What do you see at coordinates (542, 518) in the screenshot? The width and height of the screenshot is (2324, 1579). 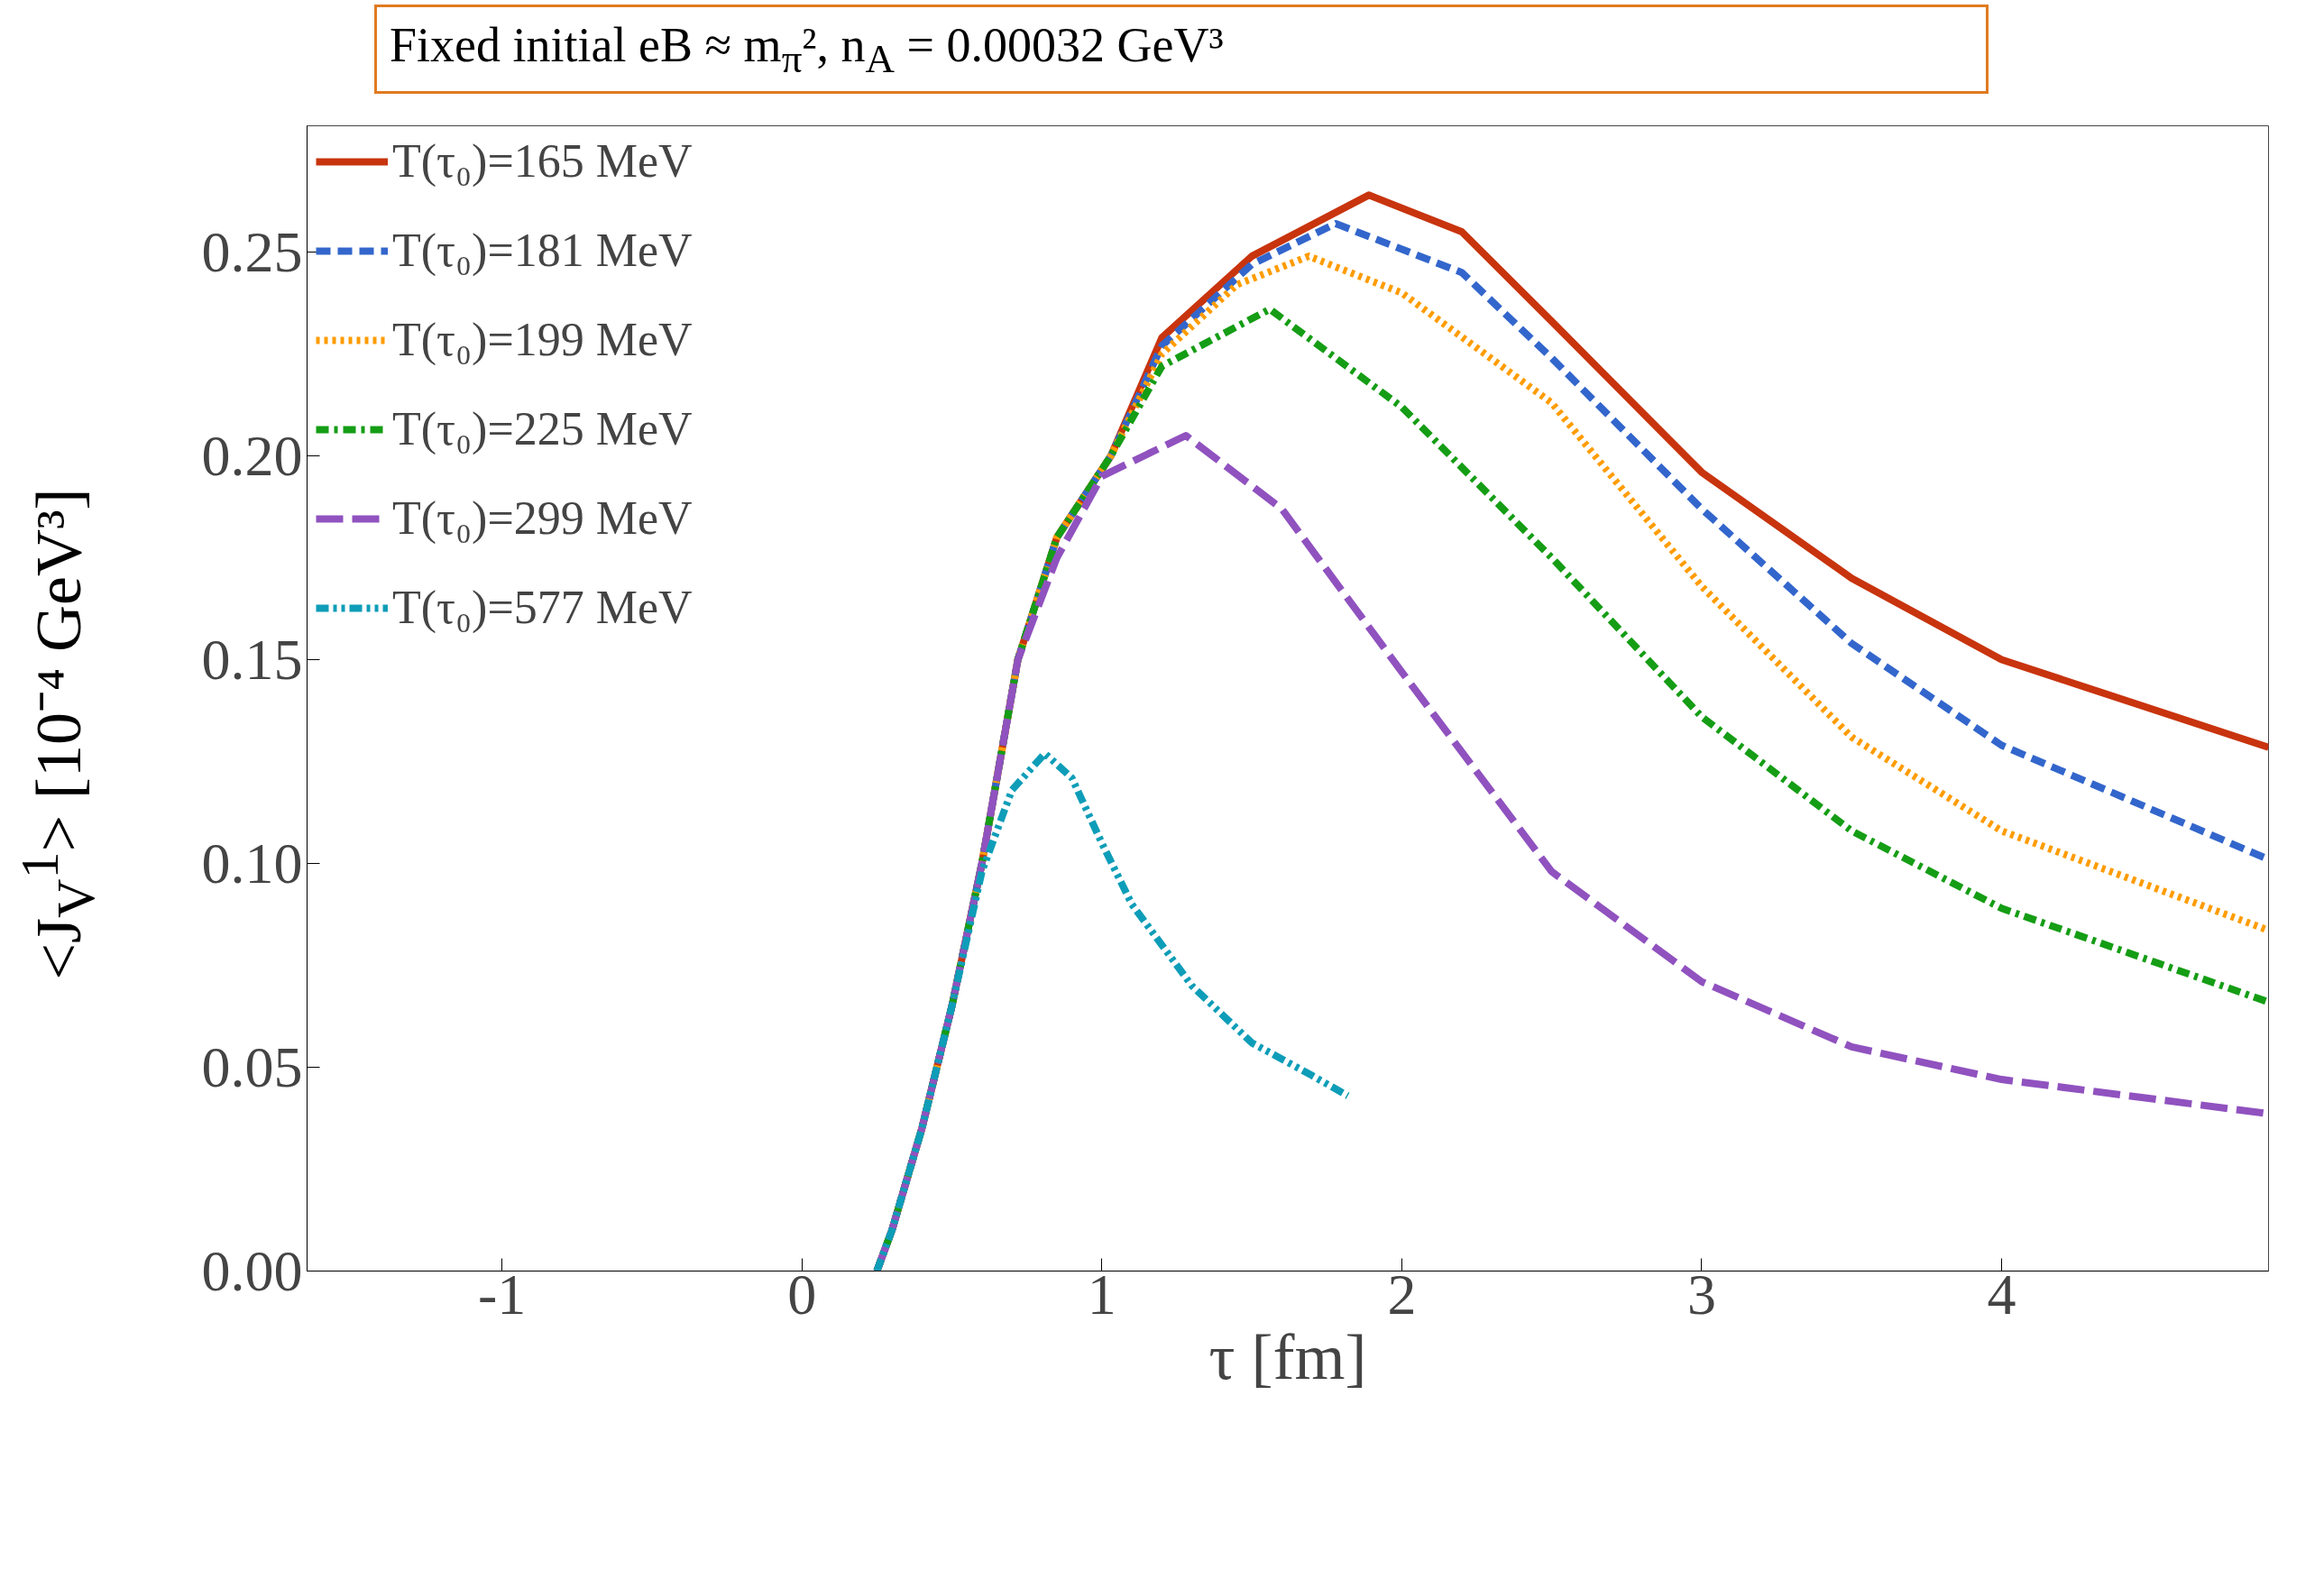 I see `legend-label: T(τ₀)=299 MeV` at bounding box center [542, 518].